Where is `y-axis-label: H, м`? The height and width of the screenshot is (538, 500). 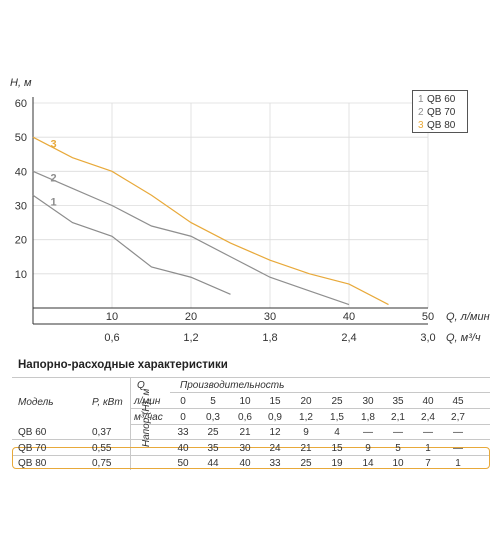 y-axis-label: H, м is located at coordinates (21, 83).